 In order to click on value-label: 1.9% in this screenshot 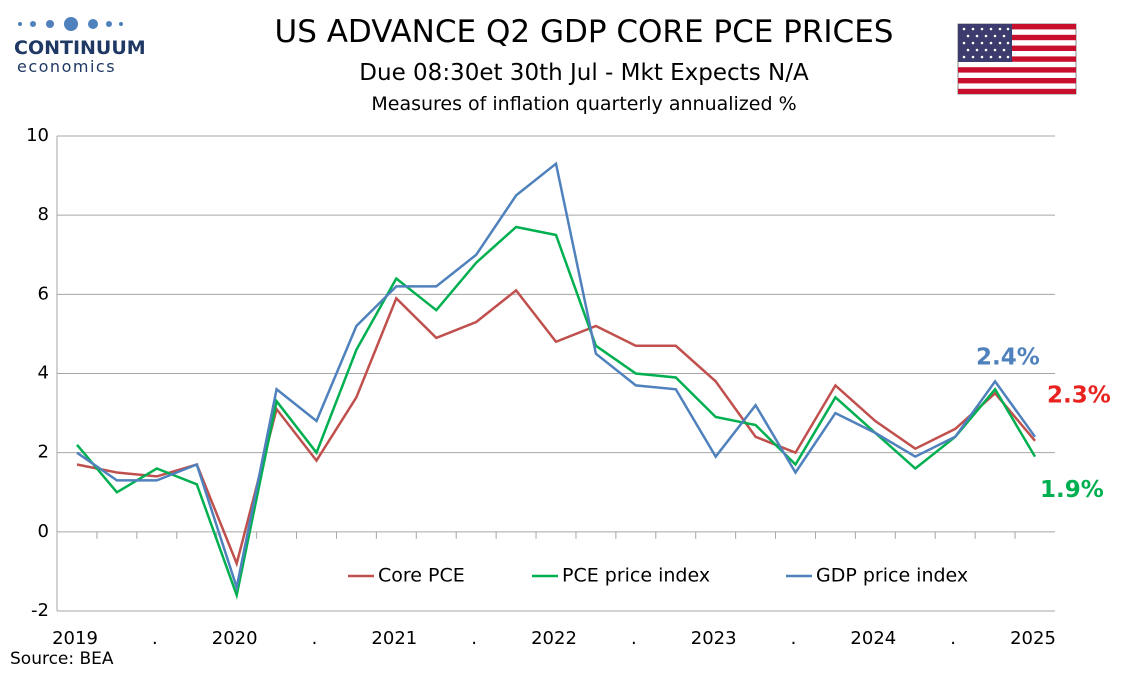, I will do `click(1072, 490)`.